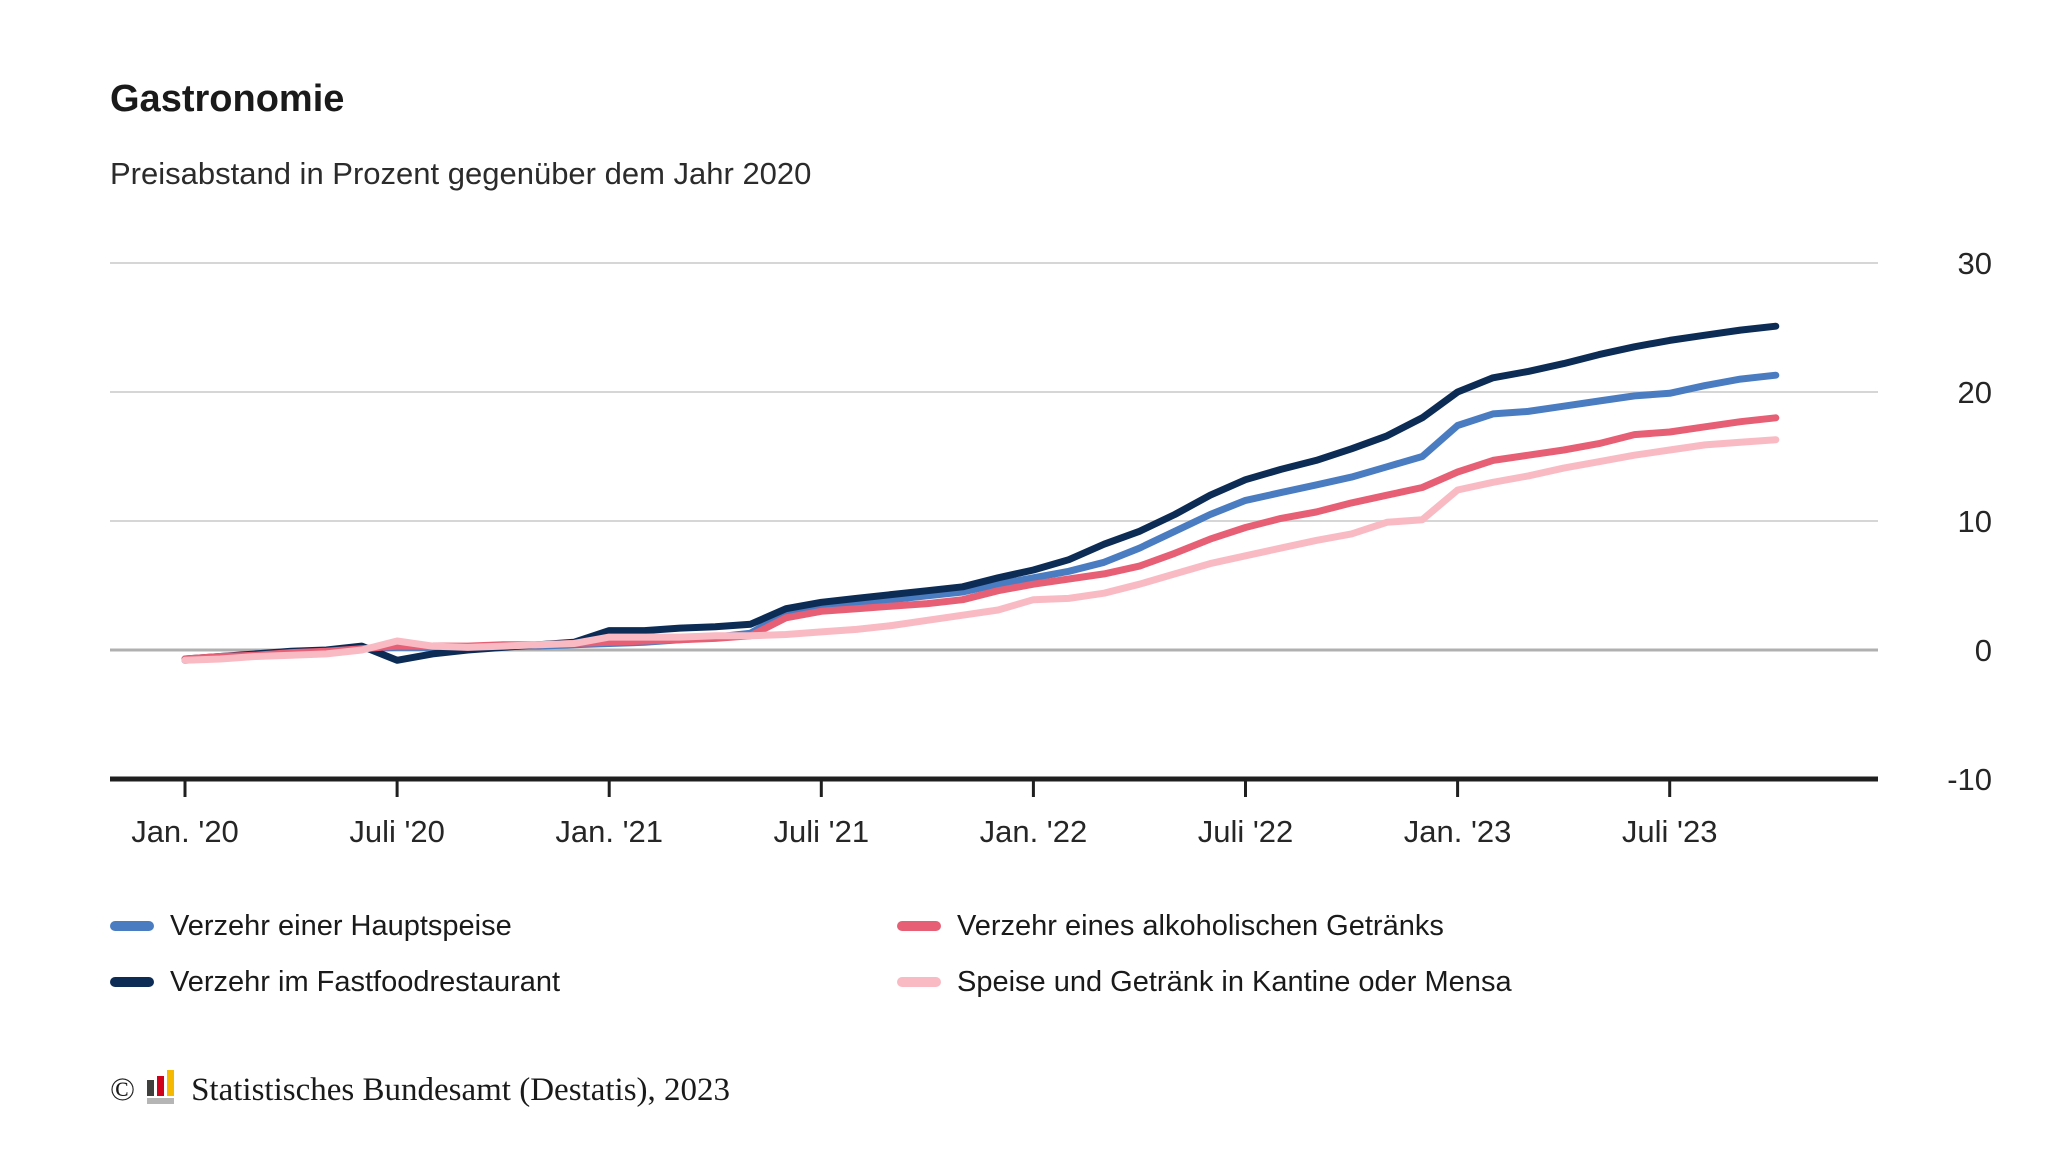  I want to click on y-axis-tick-label: 10, so click(1975, 521).